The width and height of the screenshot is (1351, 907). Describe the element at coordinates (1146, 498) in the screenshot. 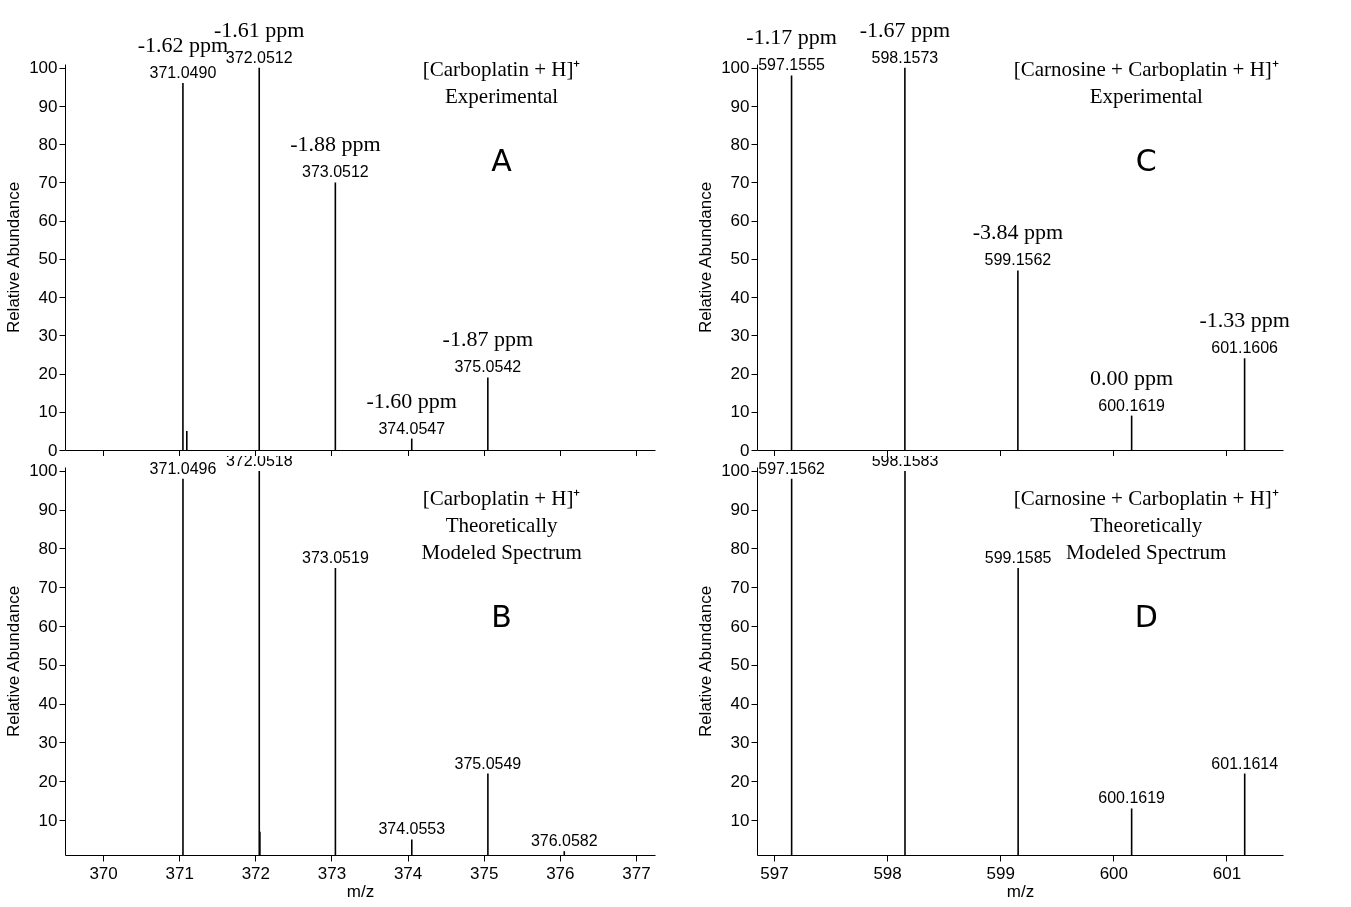

I see `text: [Carnosine + Carboplatin + H]⁺` at that location.